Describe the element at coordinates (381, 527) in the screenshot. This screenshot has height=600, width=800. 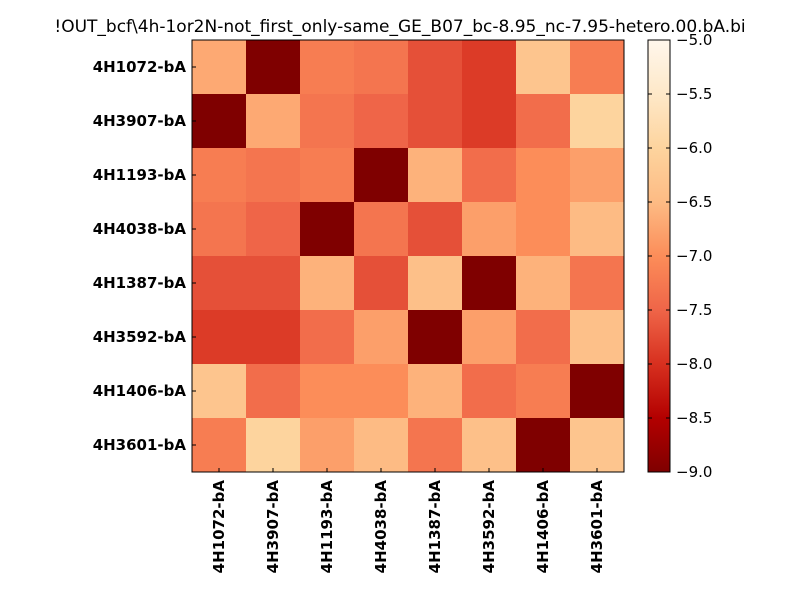
I see `column-label: 4H4038-bA` at that location.